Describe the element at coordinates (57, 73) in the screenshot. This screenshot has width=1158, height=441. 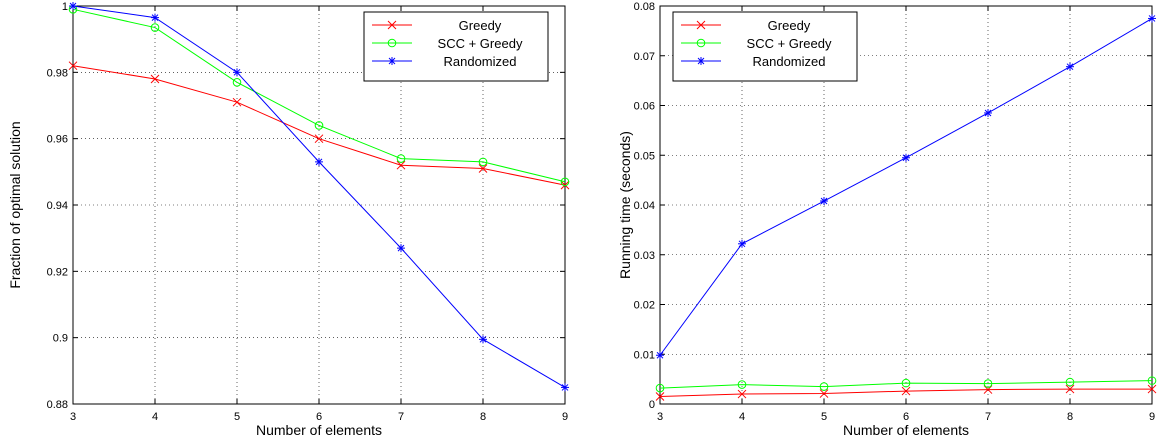
I see `y-tick-label: 0.98` at that location.